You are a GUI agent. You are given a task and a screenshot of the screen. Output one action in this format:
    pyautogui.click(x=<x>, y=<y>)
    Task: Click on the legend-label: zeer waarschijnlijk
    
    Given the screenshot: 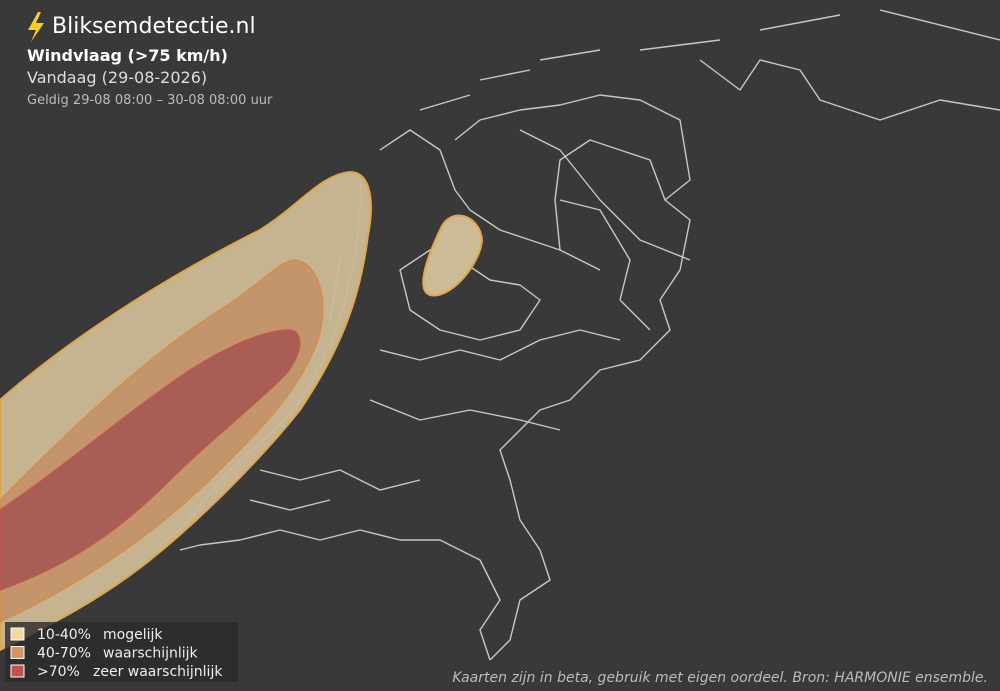 What is the action you would take?
    pyautogui.click(x=158, y=672)
    